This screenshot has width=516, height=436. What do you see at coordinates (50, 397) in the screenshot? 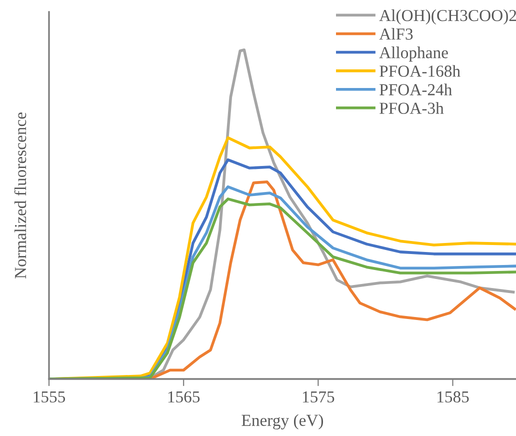
I see `x-tick-label: 1555` at bounding box center [50, 397].